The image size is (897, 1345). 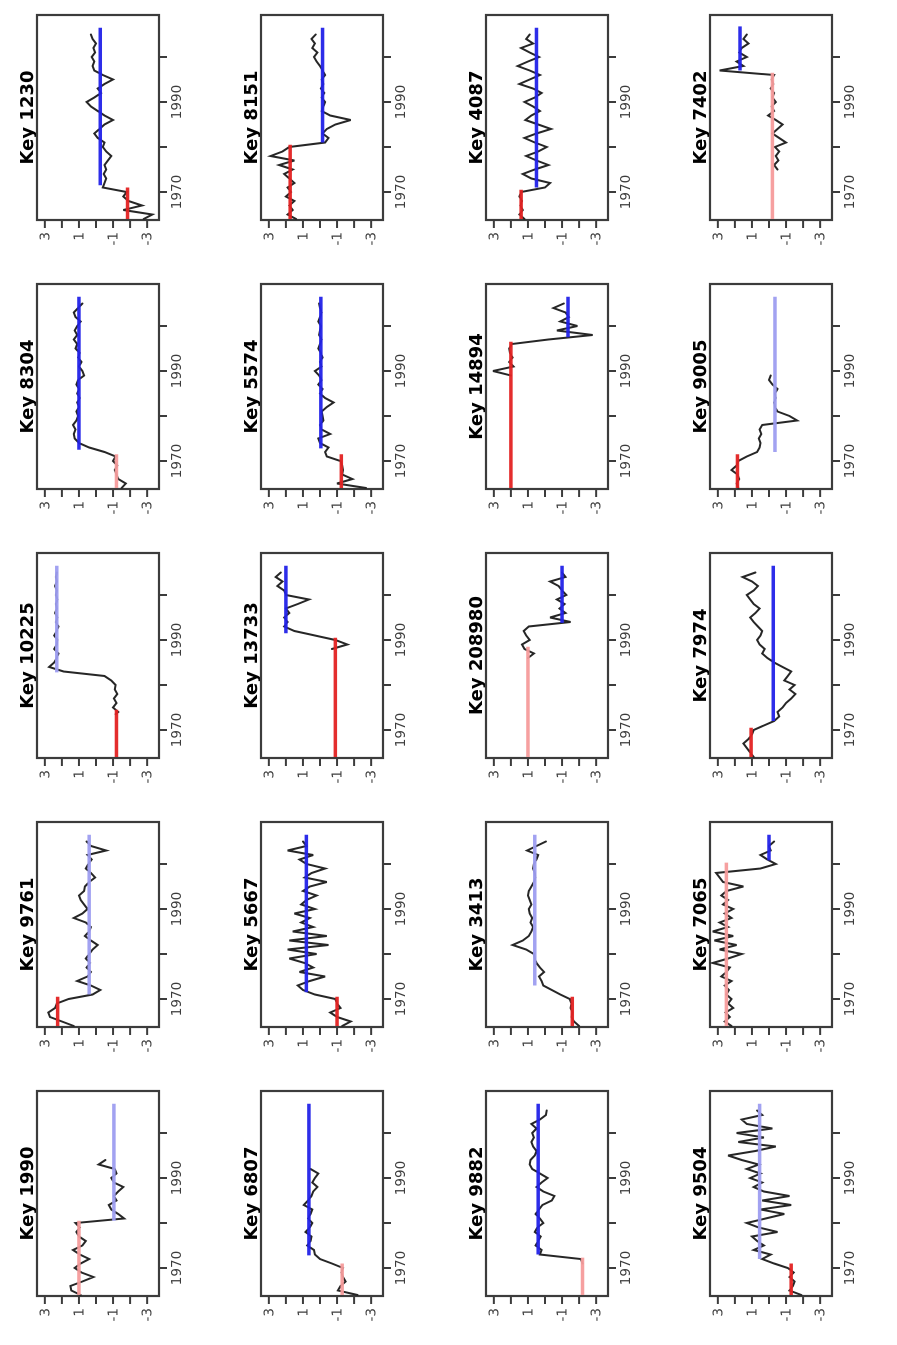 I want to click on panel-title: Key 1990, so click(x=27, y=1194).